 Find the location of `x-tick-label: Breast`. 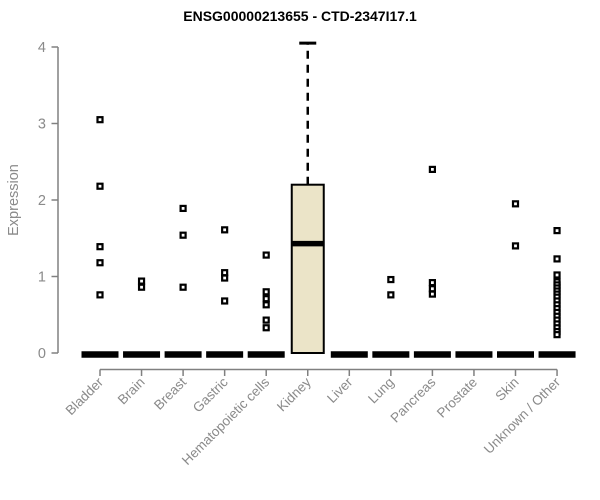

x-tick-label: Breast is located at coordinates (170, 393).